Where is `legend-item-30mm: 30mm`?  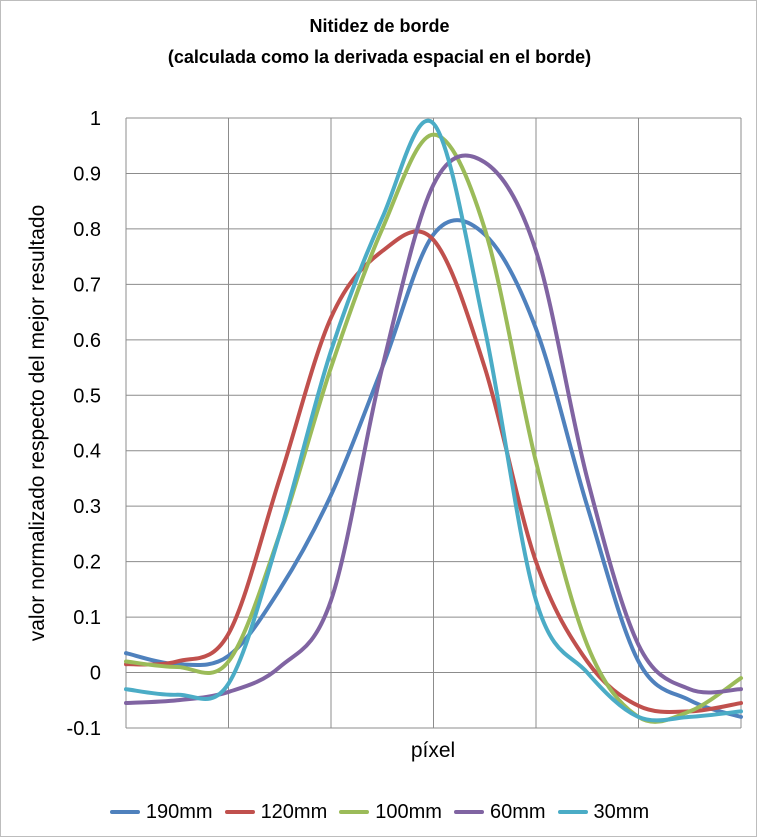 legend-item-30mm: 30mm is located at coordinates (603, 812).